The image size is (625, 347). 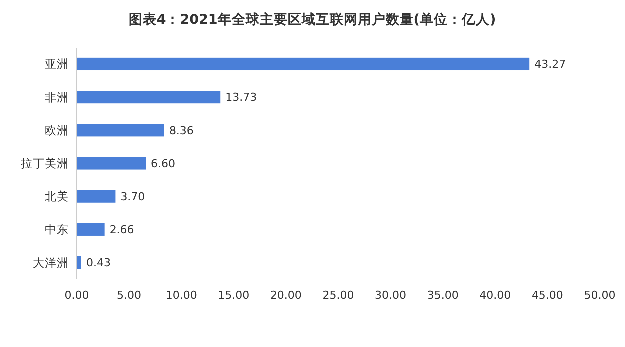 What do you see at coordinates (443, 295) in the screenshot?
I see `x-tick-label: 35.00` at bounding box center [443, 295].